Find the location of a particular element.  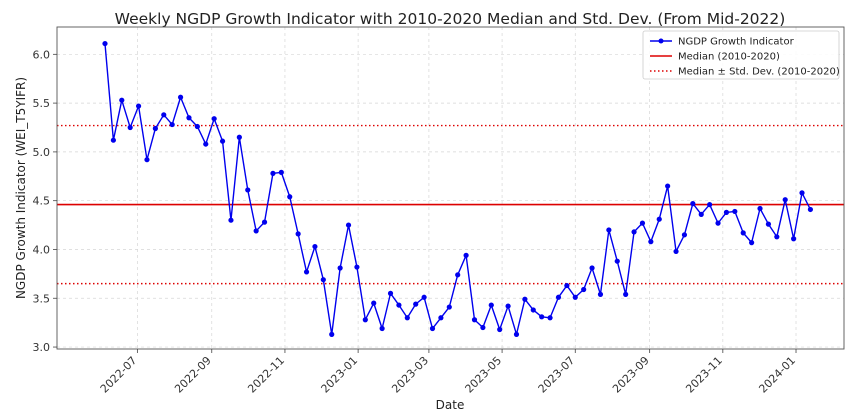

y-axis-ticks: 3.0 3.5 4.0 4.5 5.0 5.5 6.0 is located at coordinates (45, 201).